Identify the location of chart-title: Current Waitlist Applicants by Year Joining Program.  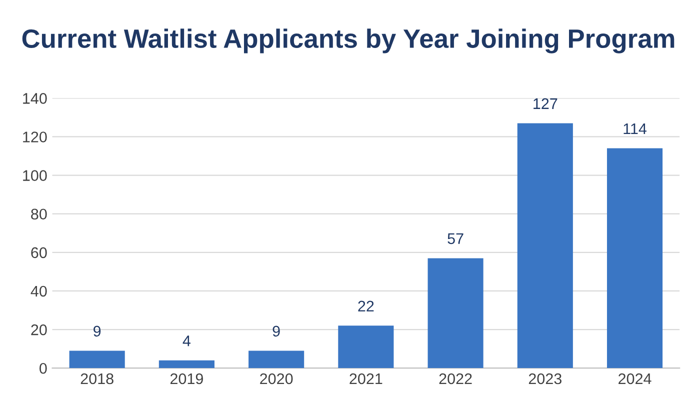
(348, 41).